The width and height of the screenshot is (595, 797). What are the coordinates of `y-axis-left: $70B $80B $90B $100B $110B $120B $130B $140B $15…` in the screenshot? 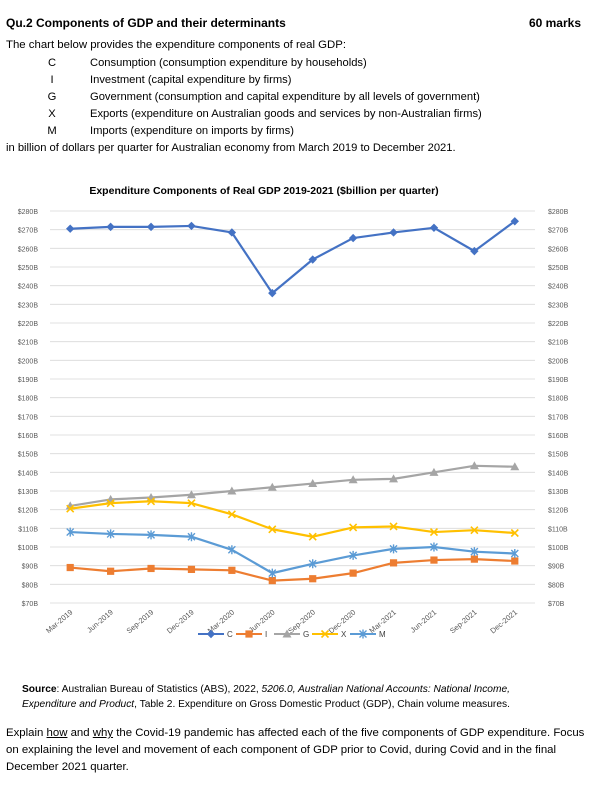 It's located at (28, 408).